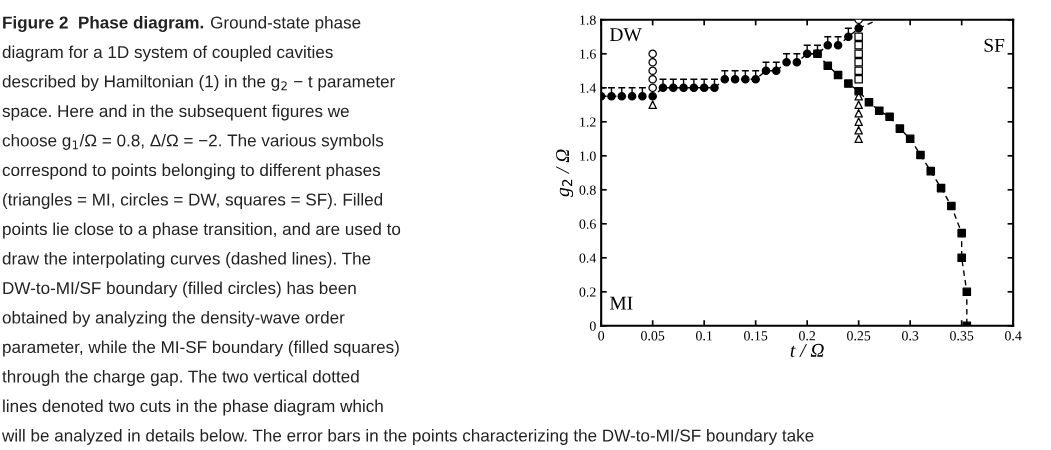 The image size is (1051, 450). Describe the element at coordinates (407, 437) in the screenshot. I see `text: will be analyzed in details below. The error bars in the points characterizing the DW-to-MI/SF boundary take` at that location.